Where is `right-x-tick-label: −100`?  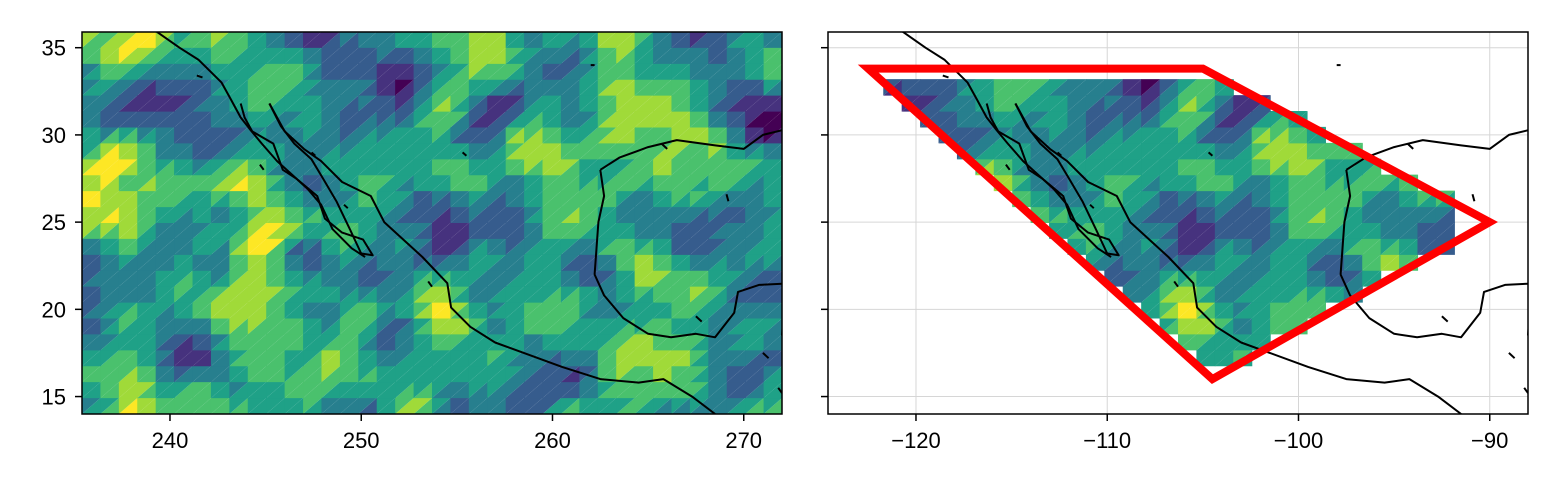
right-x-tick-label: −100 is located at coordinates (1299, 440).